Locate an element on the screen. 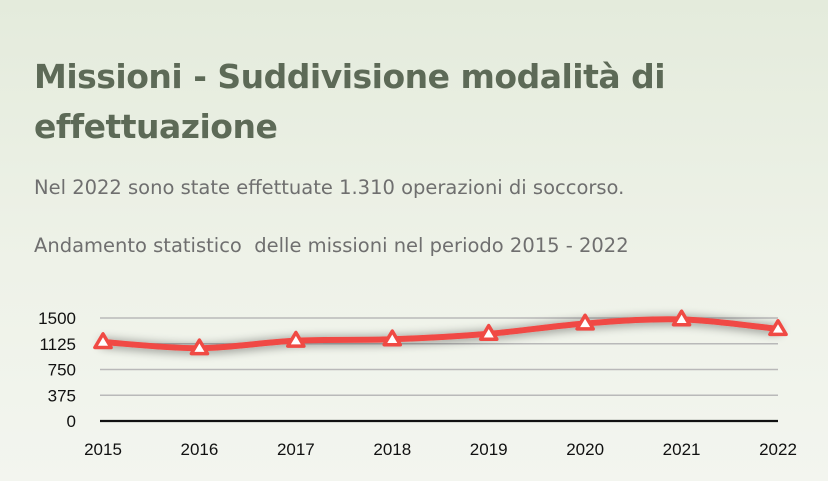 Image resolution: width=828 pixels, height=481 pixels. y-tick-label: 375 is located at coordinates (62, 395).